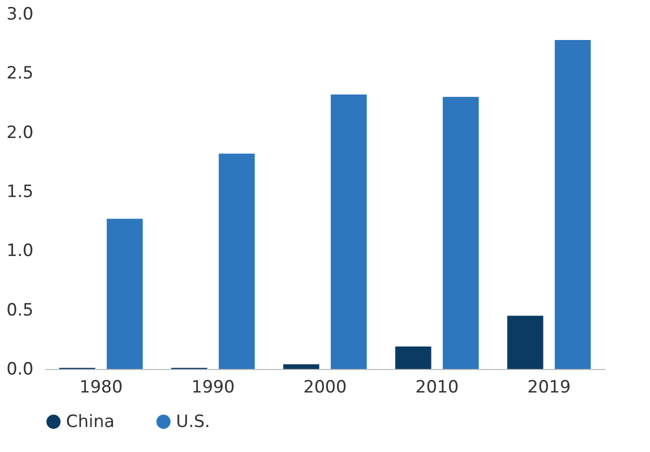  What do you see at coordinates (20, 251) in the screenshot?
I see `y-tick-label: 1.0` at bounding box center [20, 251].